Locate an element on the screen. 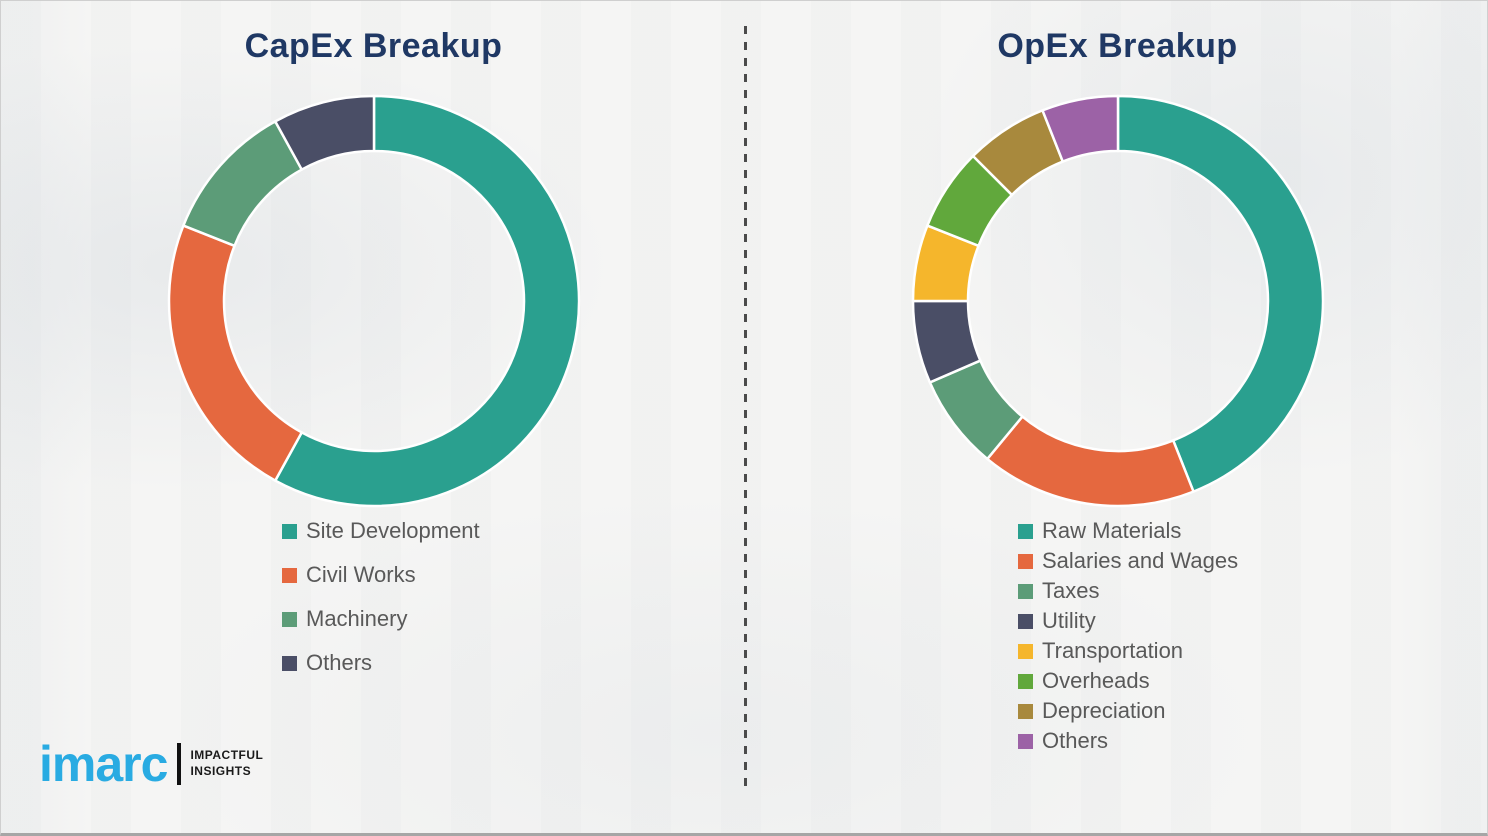 This screenshot has height=836, width=1488. legend-item-overheads: Overheads is located at coordinates (1128, 681).